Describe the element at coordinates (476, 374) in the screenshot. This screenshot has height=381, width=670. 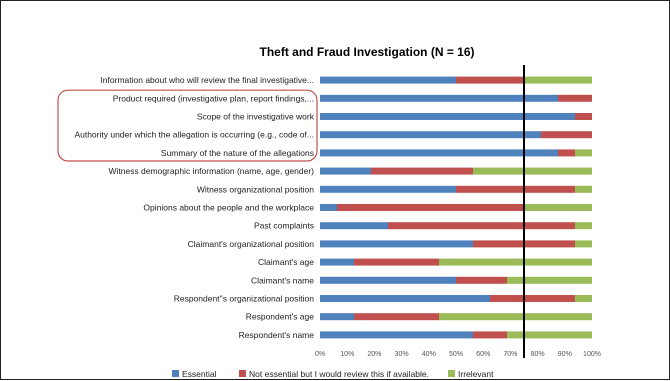
I see `legend-label: Irrelevant` at that location.